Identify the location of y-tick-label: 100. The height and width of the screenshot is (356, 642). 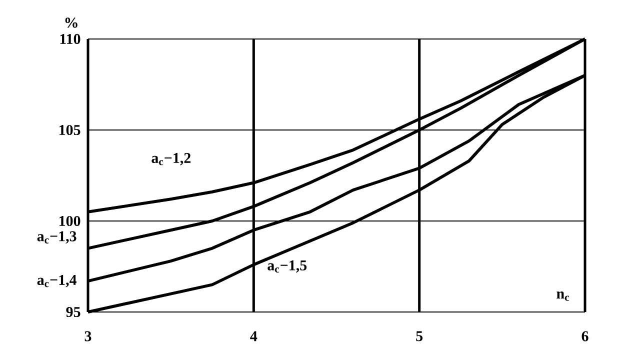
(70, 221).